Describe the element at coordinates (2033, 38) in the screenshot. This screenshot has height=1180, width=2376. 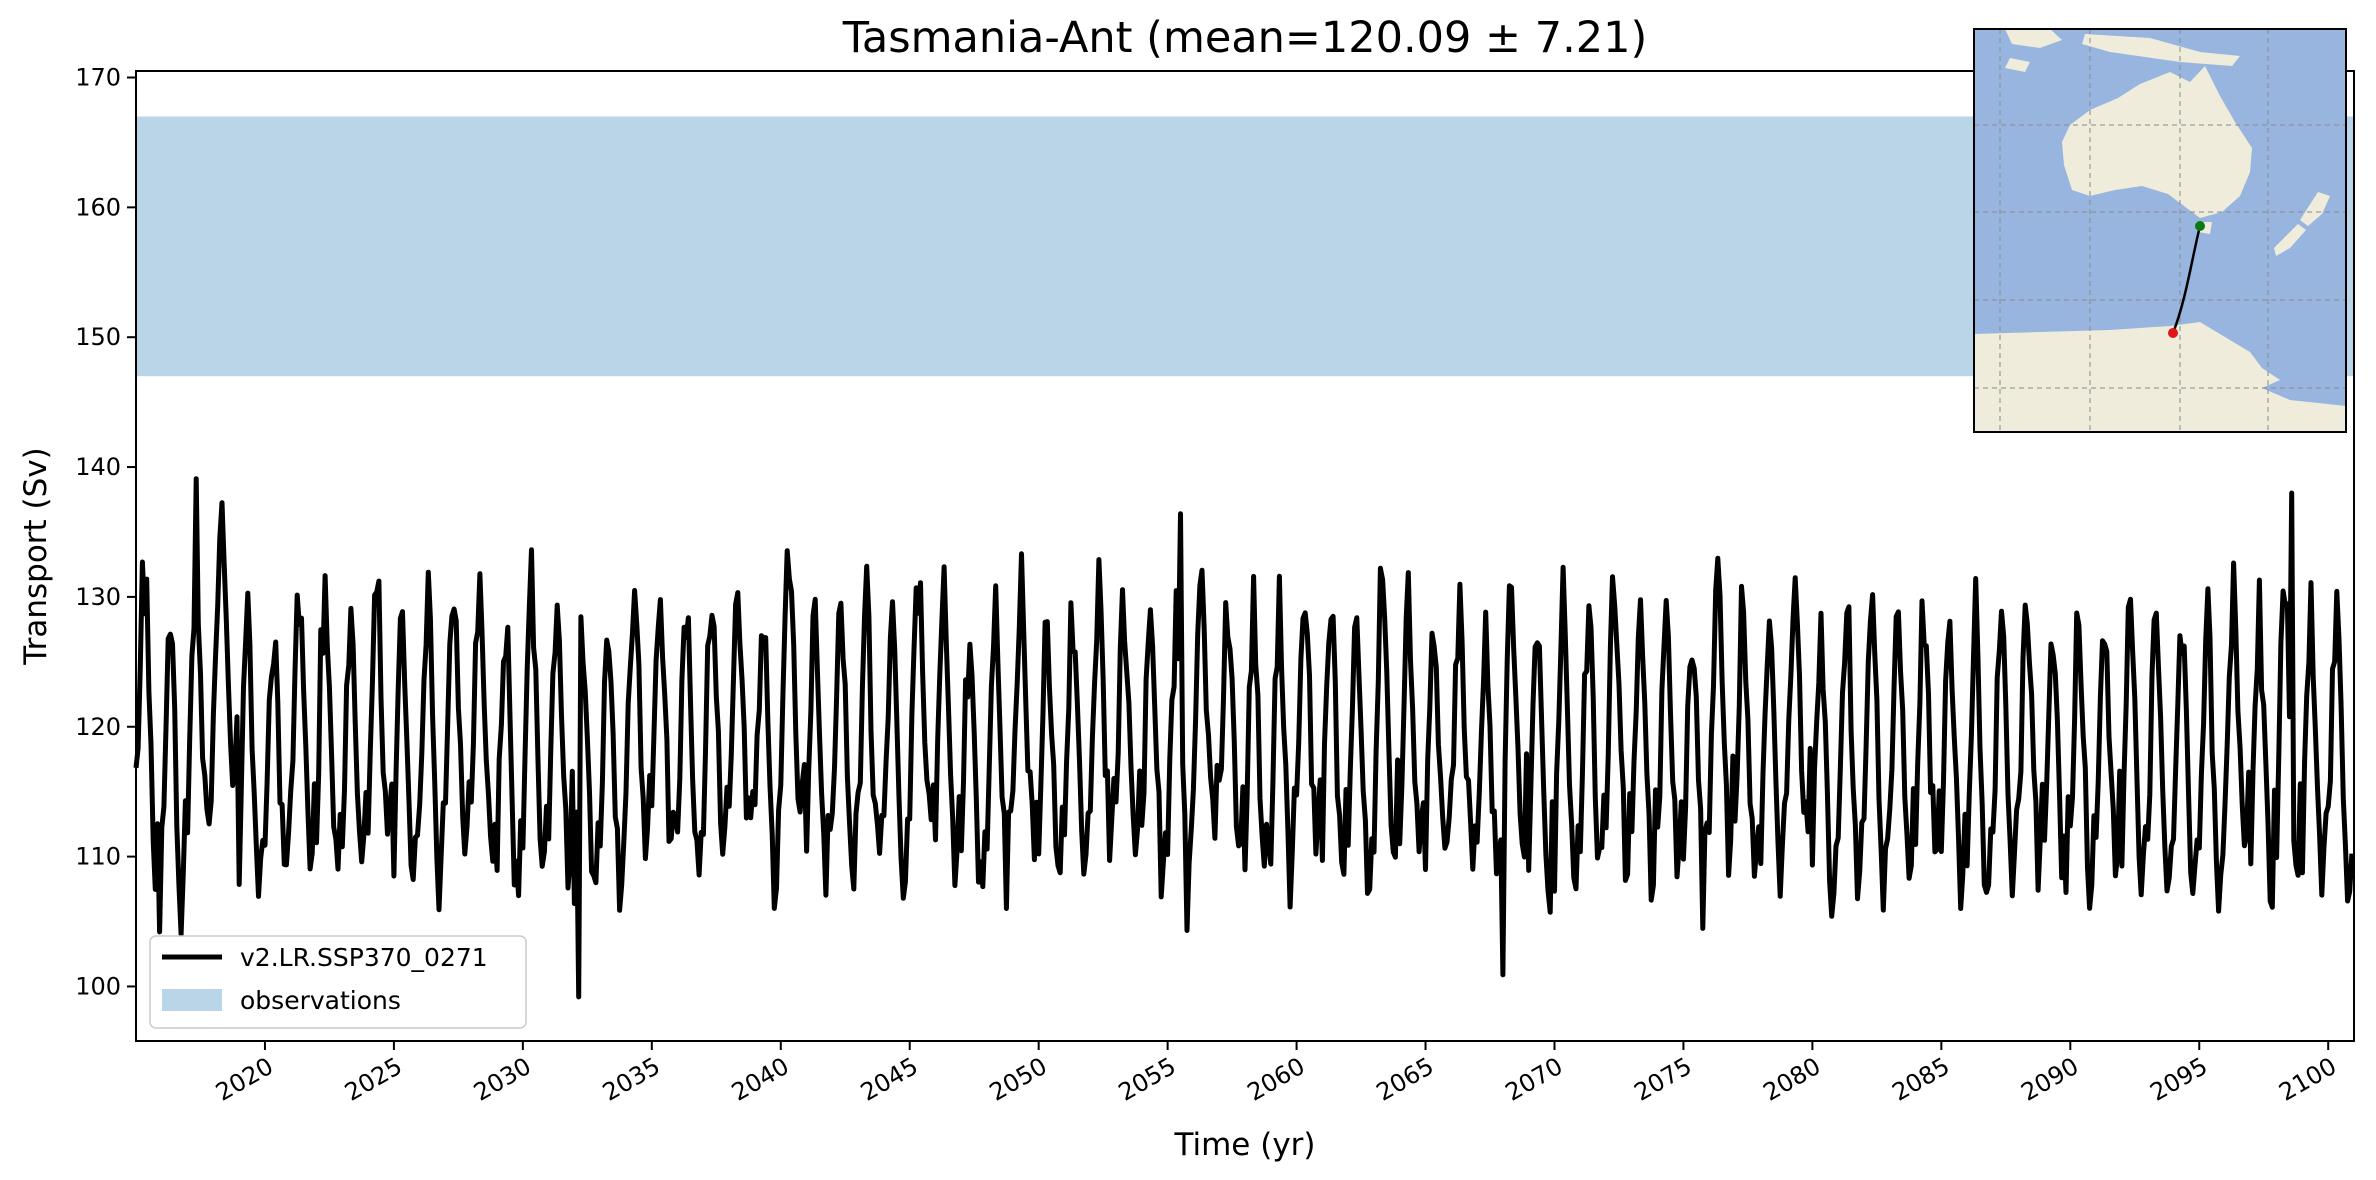
I see `map-land-asia` at that location.